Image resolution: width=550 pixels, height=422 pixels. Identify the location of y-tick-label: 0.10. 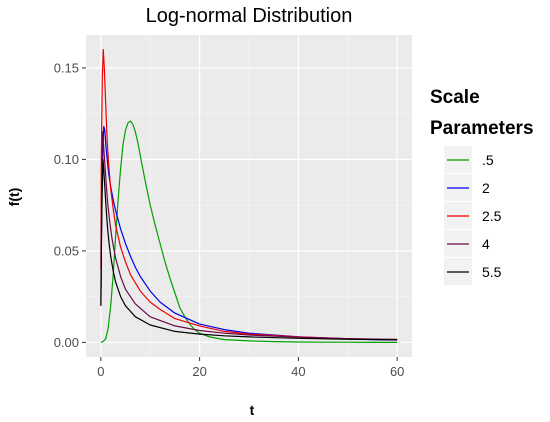
(66, 159).